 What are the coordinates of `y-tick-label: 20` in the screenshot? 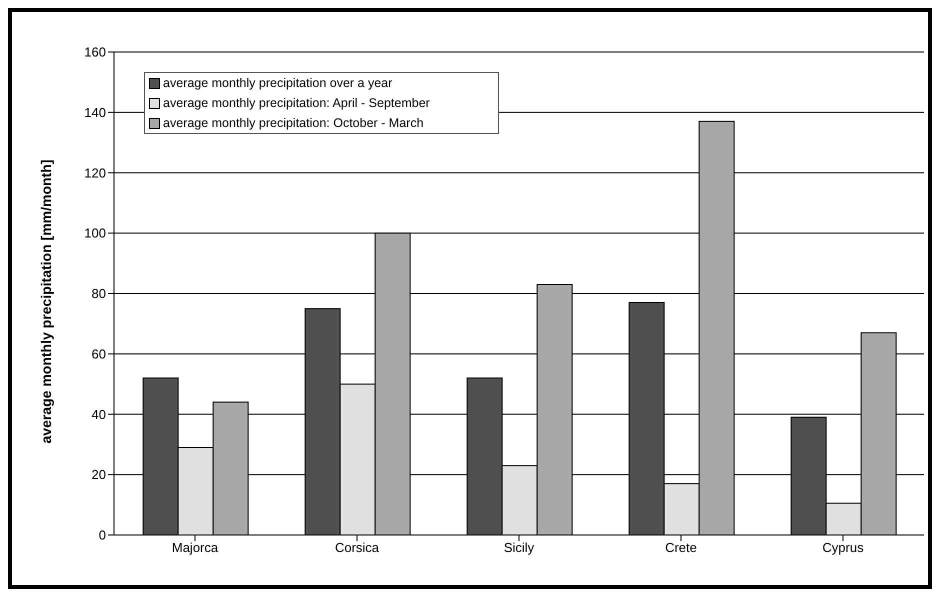 It's located at (99, 474).